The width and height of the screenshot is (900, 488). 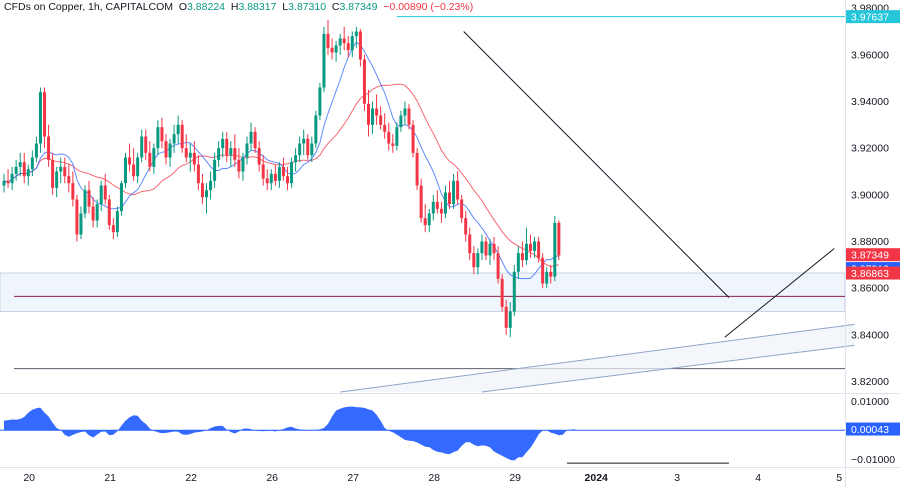 What do you see at coordinates (285, 7) in the screenshot?
I see `low-label: L` at bounding box center [285, 7].